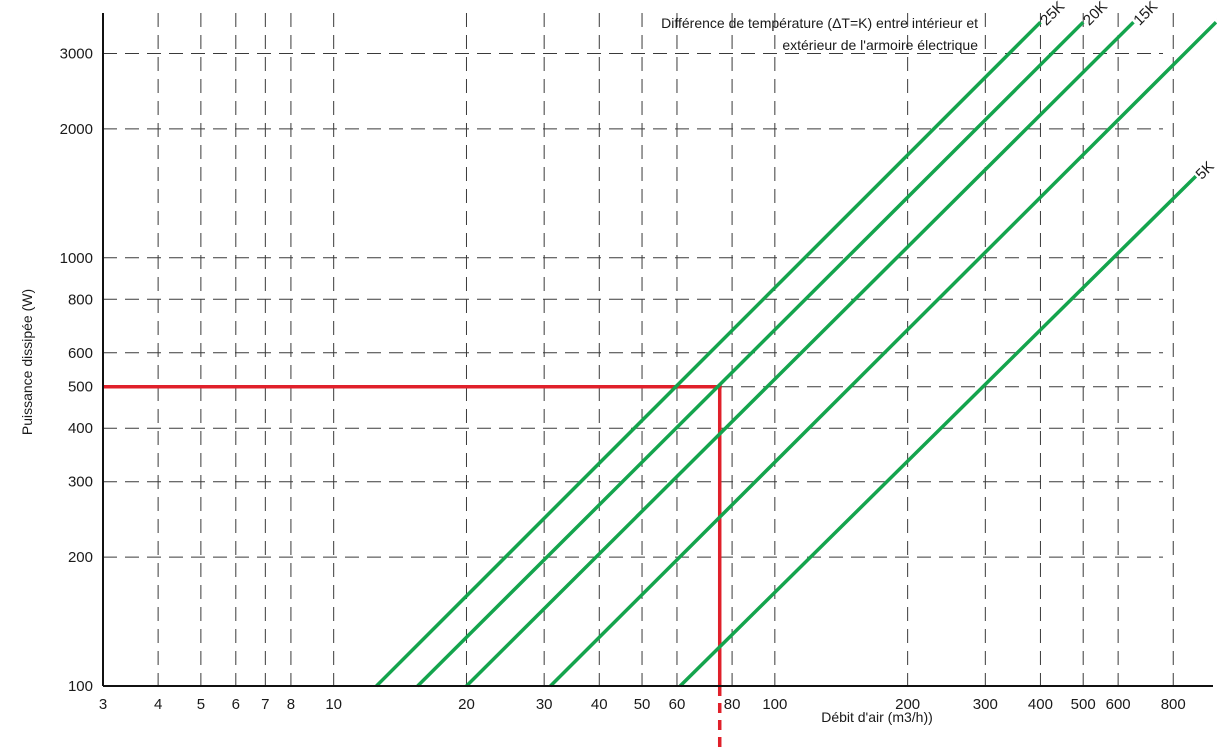  I want to click on x-tick-label-10: 10, so click(333, 704).